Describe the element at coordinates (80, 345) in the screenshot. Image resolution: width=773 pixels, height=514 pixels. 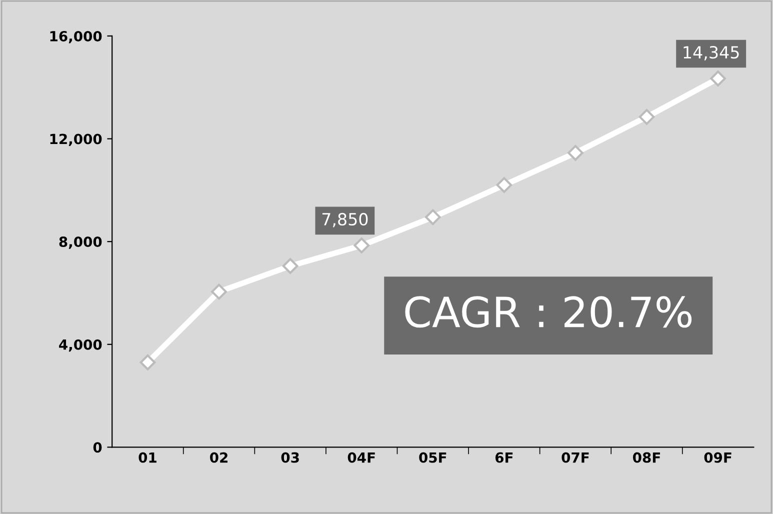
I see `y-tick-label: 4,000` at that location.